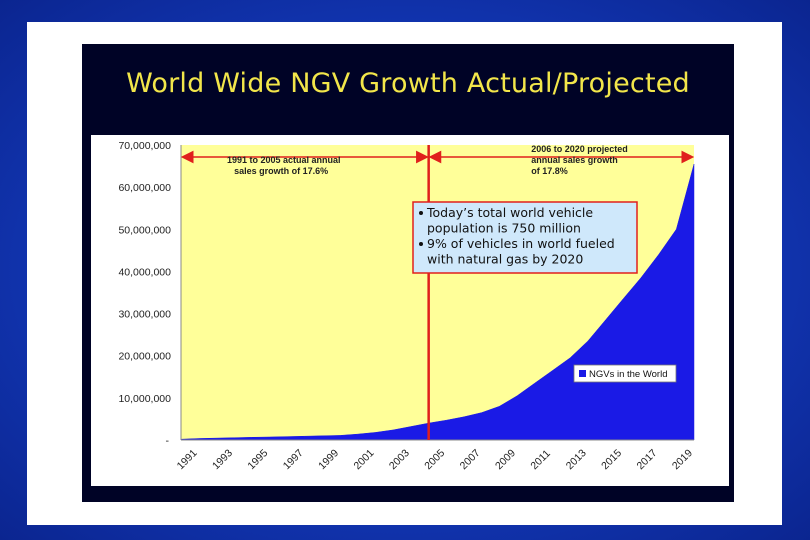  I want to click on x-tick-label: 1999, so click(328, 459).